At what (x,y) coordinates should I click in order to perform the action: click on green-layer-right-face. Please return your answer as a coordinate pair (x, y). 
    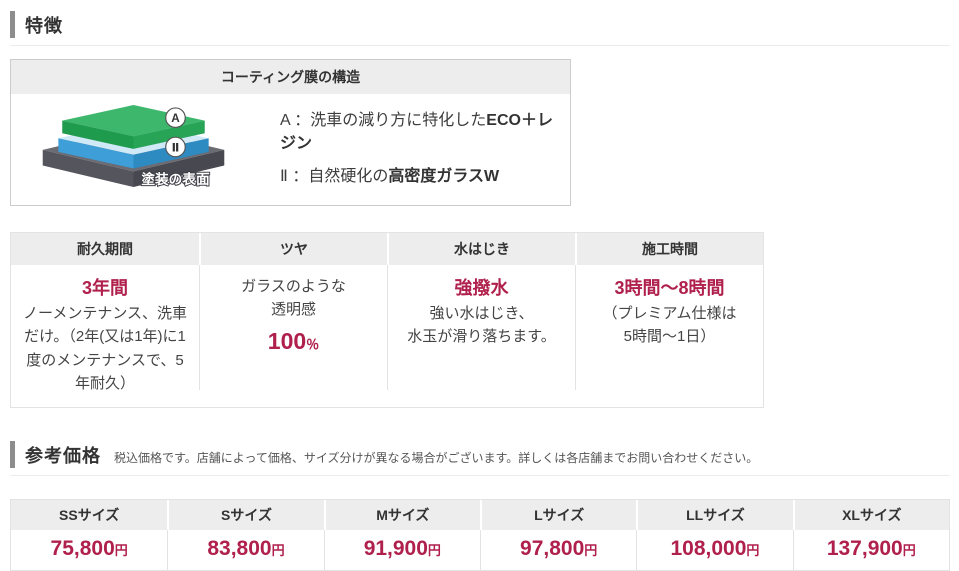
    Looking at the image, I should click on (169, 134).